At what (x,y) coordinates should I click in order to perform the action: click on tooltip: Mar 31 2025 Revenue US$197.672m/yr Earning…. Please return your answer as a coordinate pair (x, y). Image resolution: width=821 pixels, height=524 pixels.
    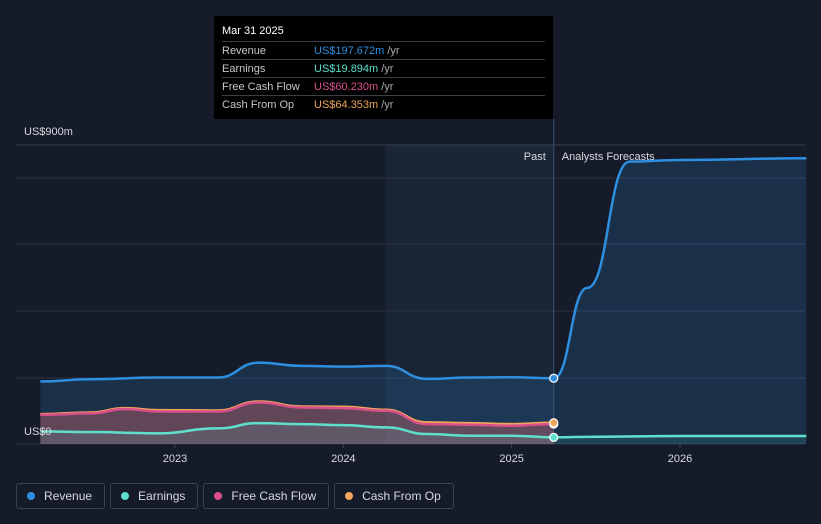
    Looking at the image, I should click on (383, 67).